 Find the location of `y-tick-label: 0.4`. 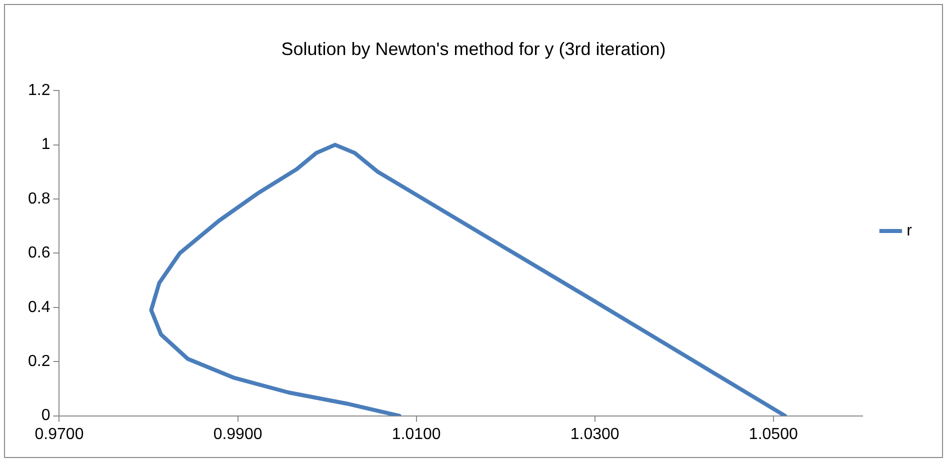

y-tick-label: 0.4 is located at coordinates (39, 307).